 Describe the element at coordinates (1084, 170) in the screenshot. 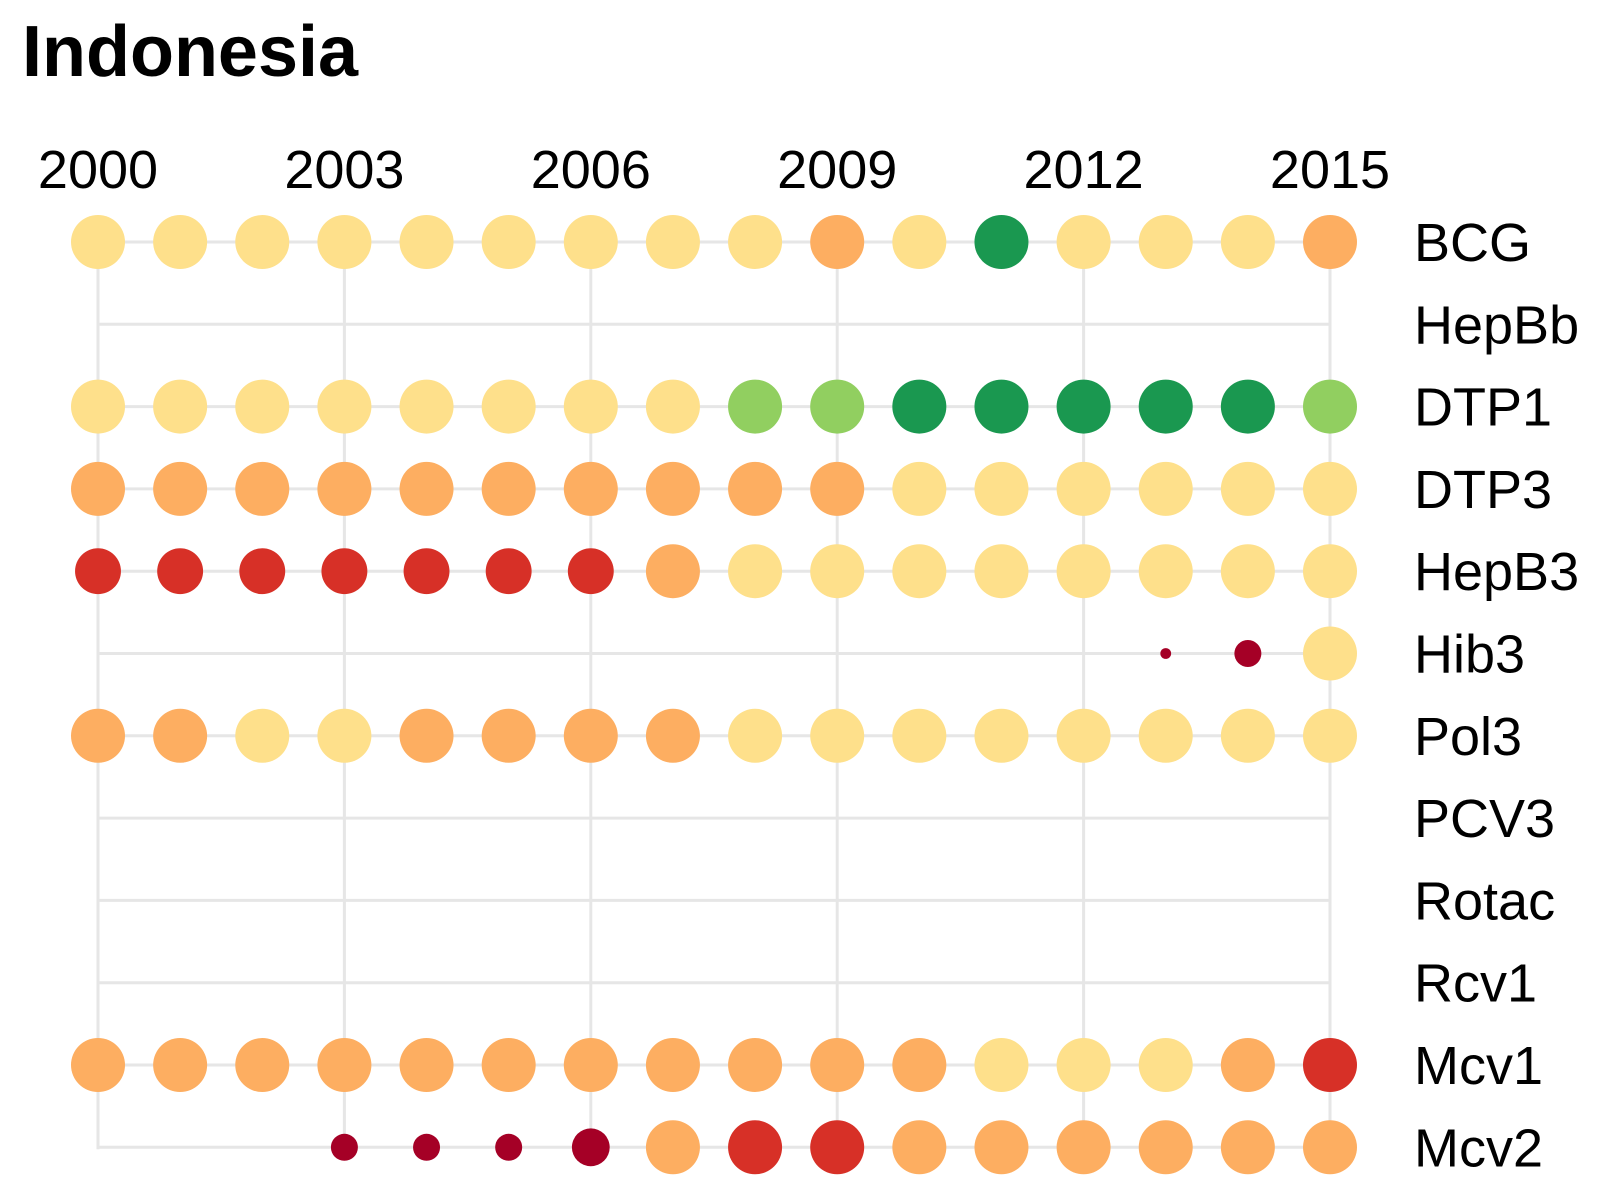

I see `x-tick-label: 2012` at that location.